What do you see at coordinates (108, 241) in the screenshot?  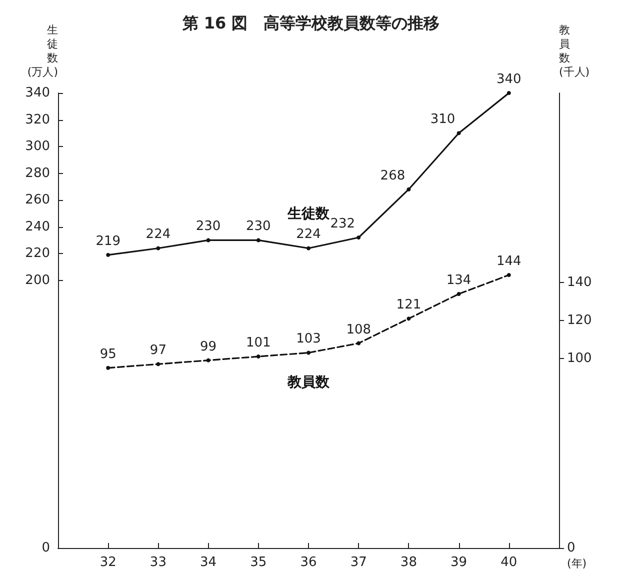 I see `data-label: 219` at bounding box center [108, 241].